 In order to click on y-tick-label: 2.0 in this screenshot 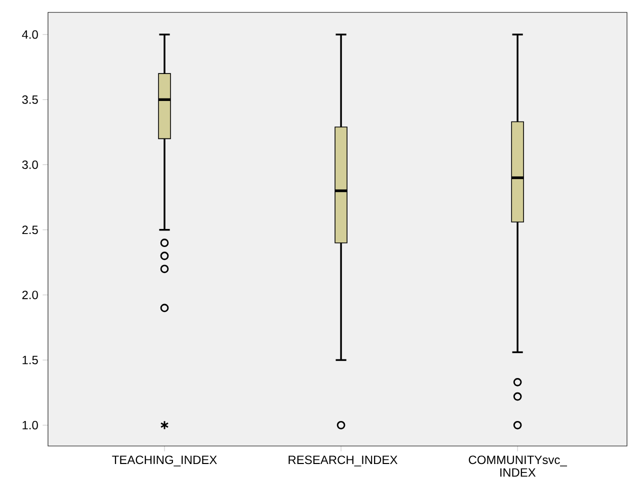, I will do `click(30, 295)`.